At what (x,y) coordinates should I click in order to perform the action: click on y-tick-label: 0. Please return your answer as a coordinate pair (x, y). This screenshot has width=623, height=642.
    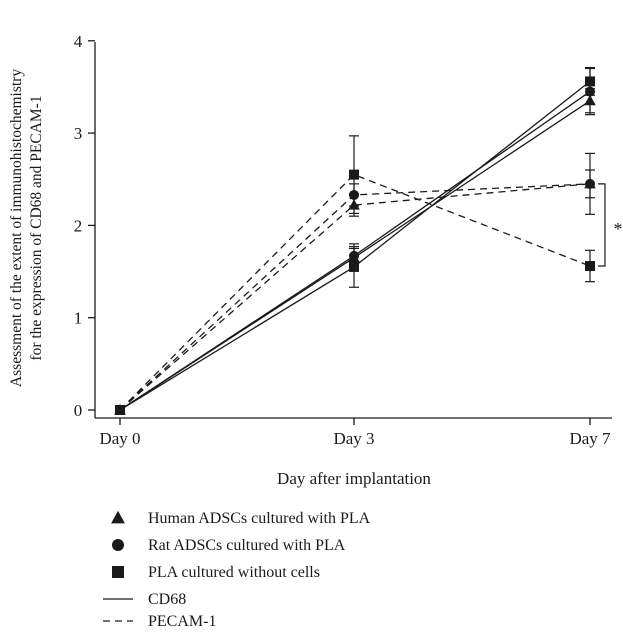
    Looking at the image, I should click on (78, 410).